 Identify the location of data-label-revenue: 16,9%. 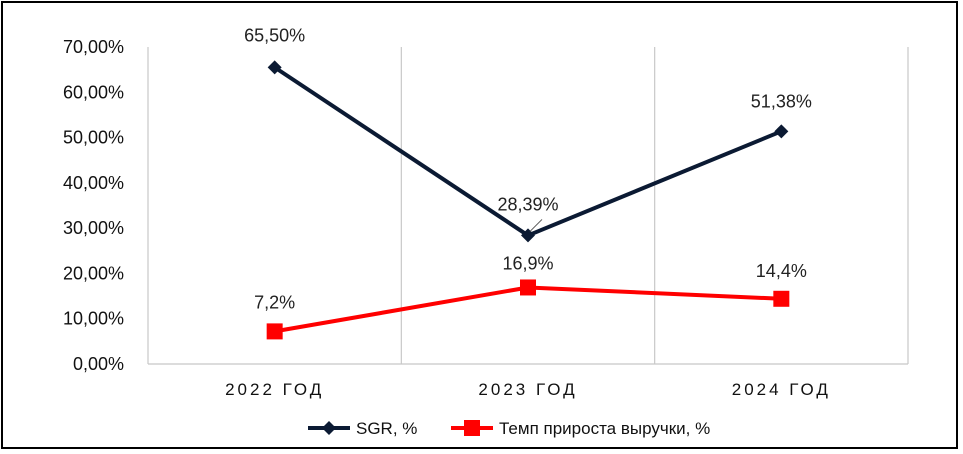
(527, 263).